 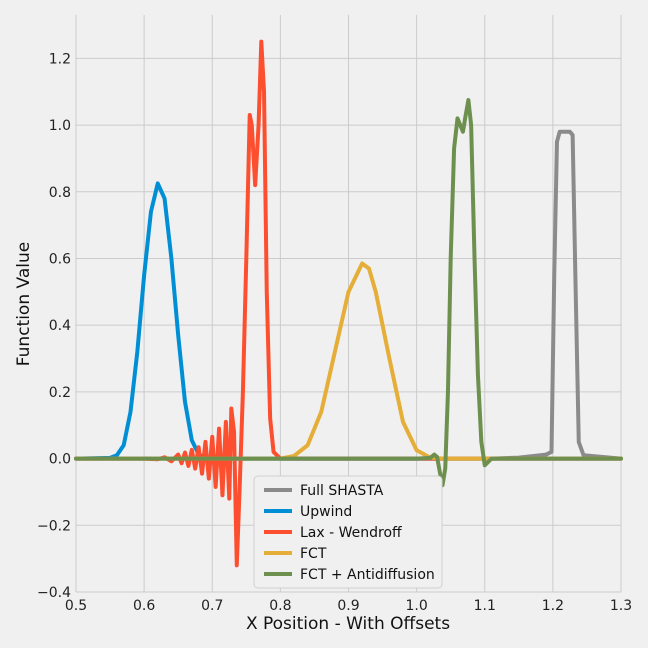 What do you see at coordinates (54, 593) in the screenshot?
I see `y-tick-label: −0.4` at bounding box center [54, 593].